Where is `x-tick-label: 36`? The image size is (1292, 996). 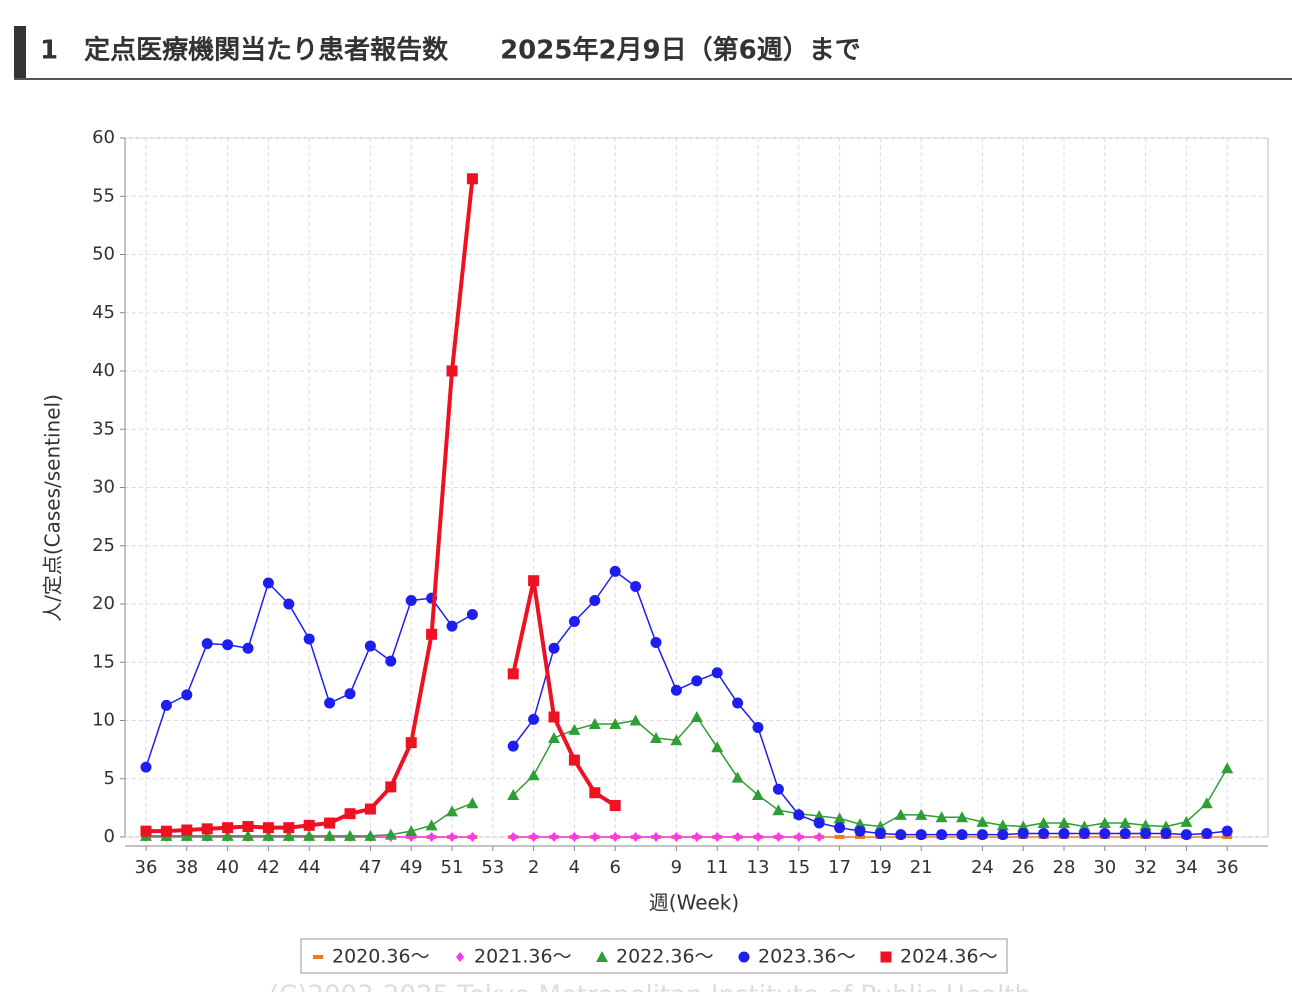
x-tick-label: 36 is located at coordinates (146, 867).